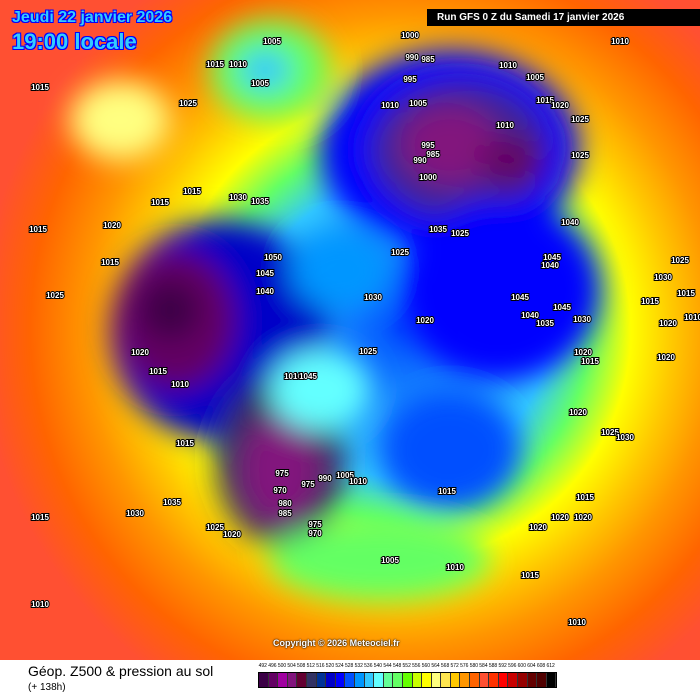 This screenshot has height=700, width=700. Describe the element at coordinates (493, 666) in the screenshot. I see `legend-tick: 588` at that location.